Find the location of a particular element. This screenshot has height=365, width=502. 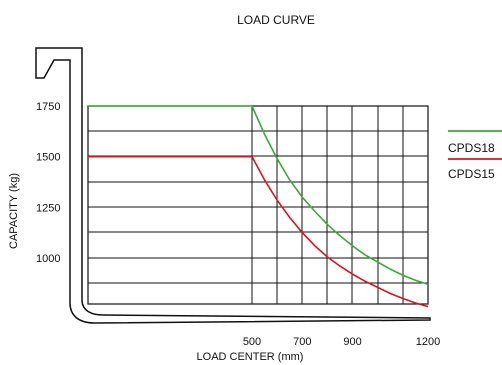

y-tick-label: 1750 is located at coordinates (48, 107).